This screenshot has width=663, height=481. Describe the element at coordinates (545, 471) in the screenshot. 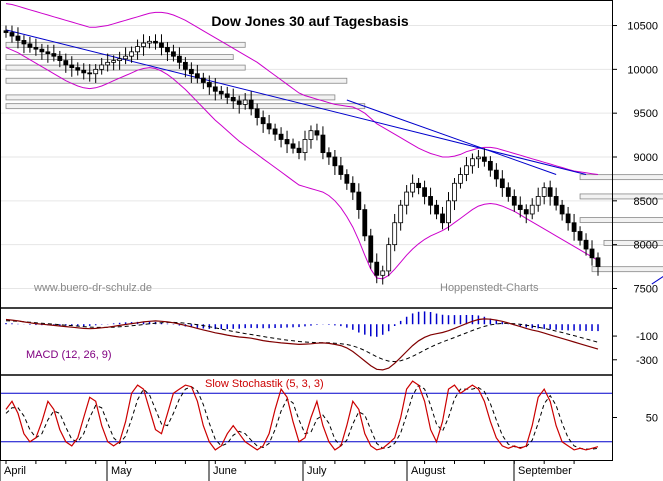

I see `month-label: September` at that location.